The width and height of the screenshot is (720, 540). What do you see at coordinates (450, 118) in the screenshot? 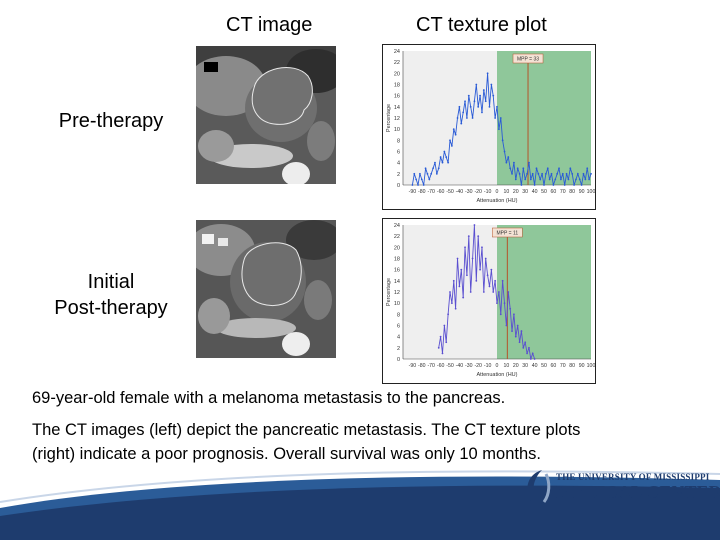
I see `plot-gray-region` at bounding box center [450, 118].